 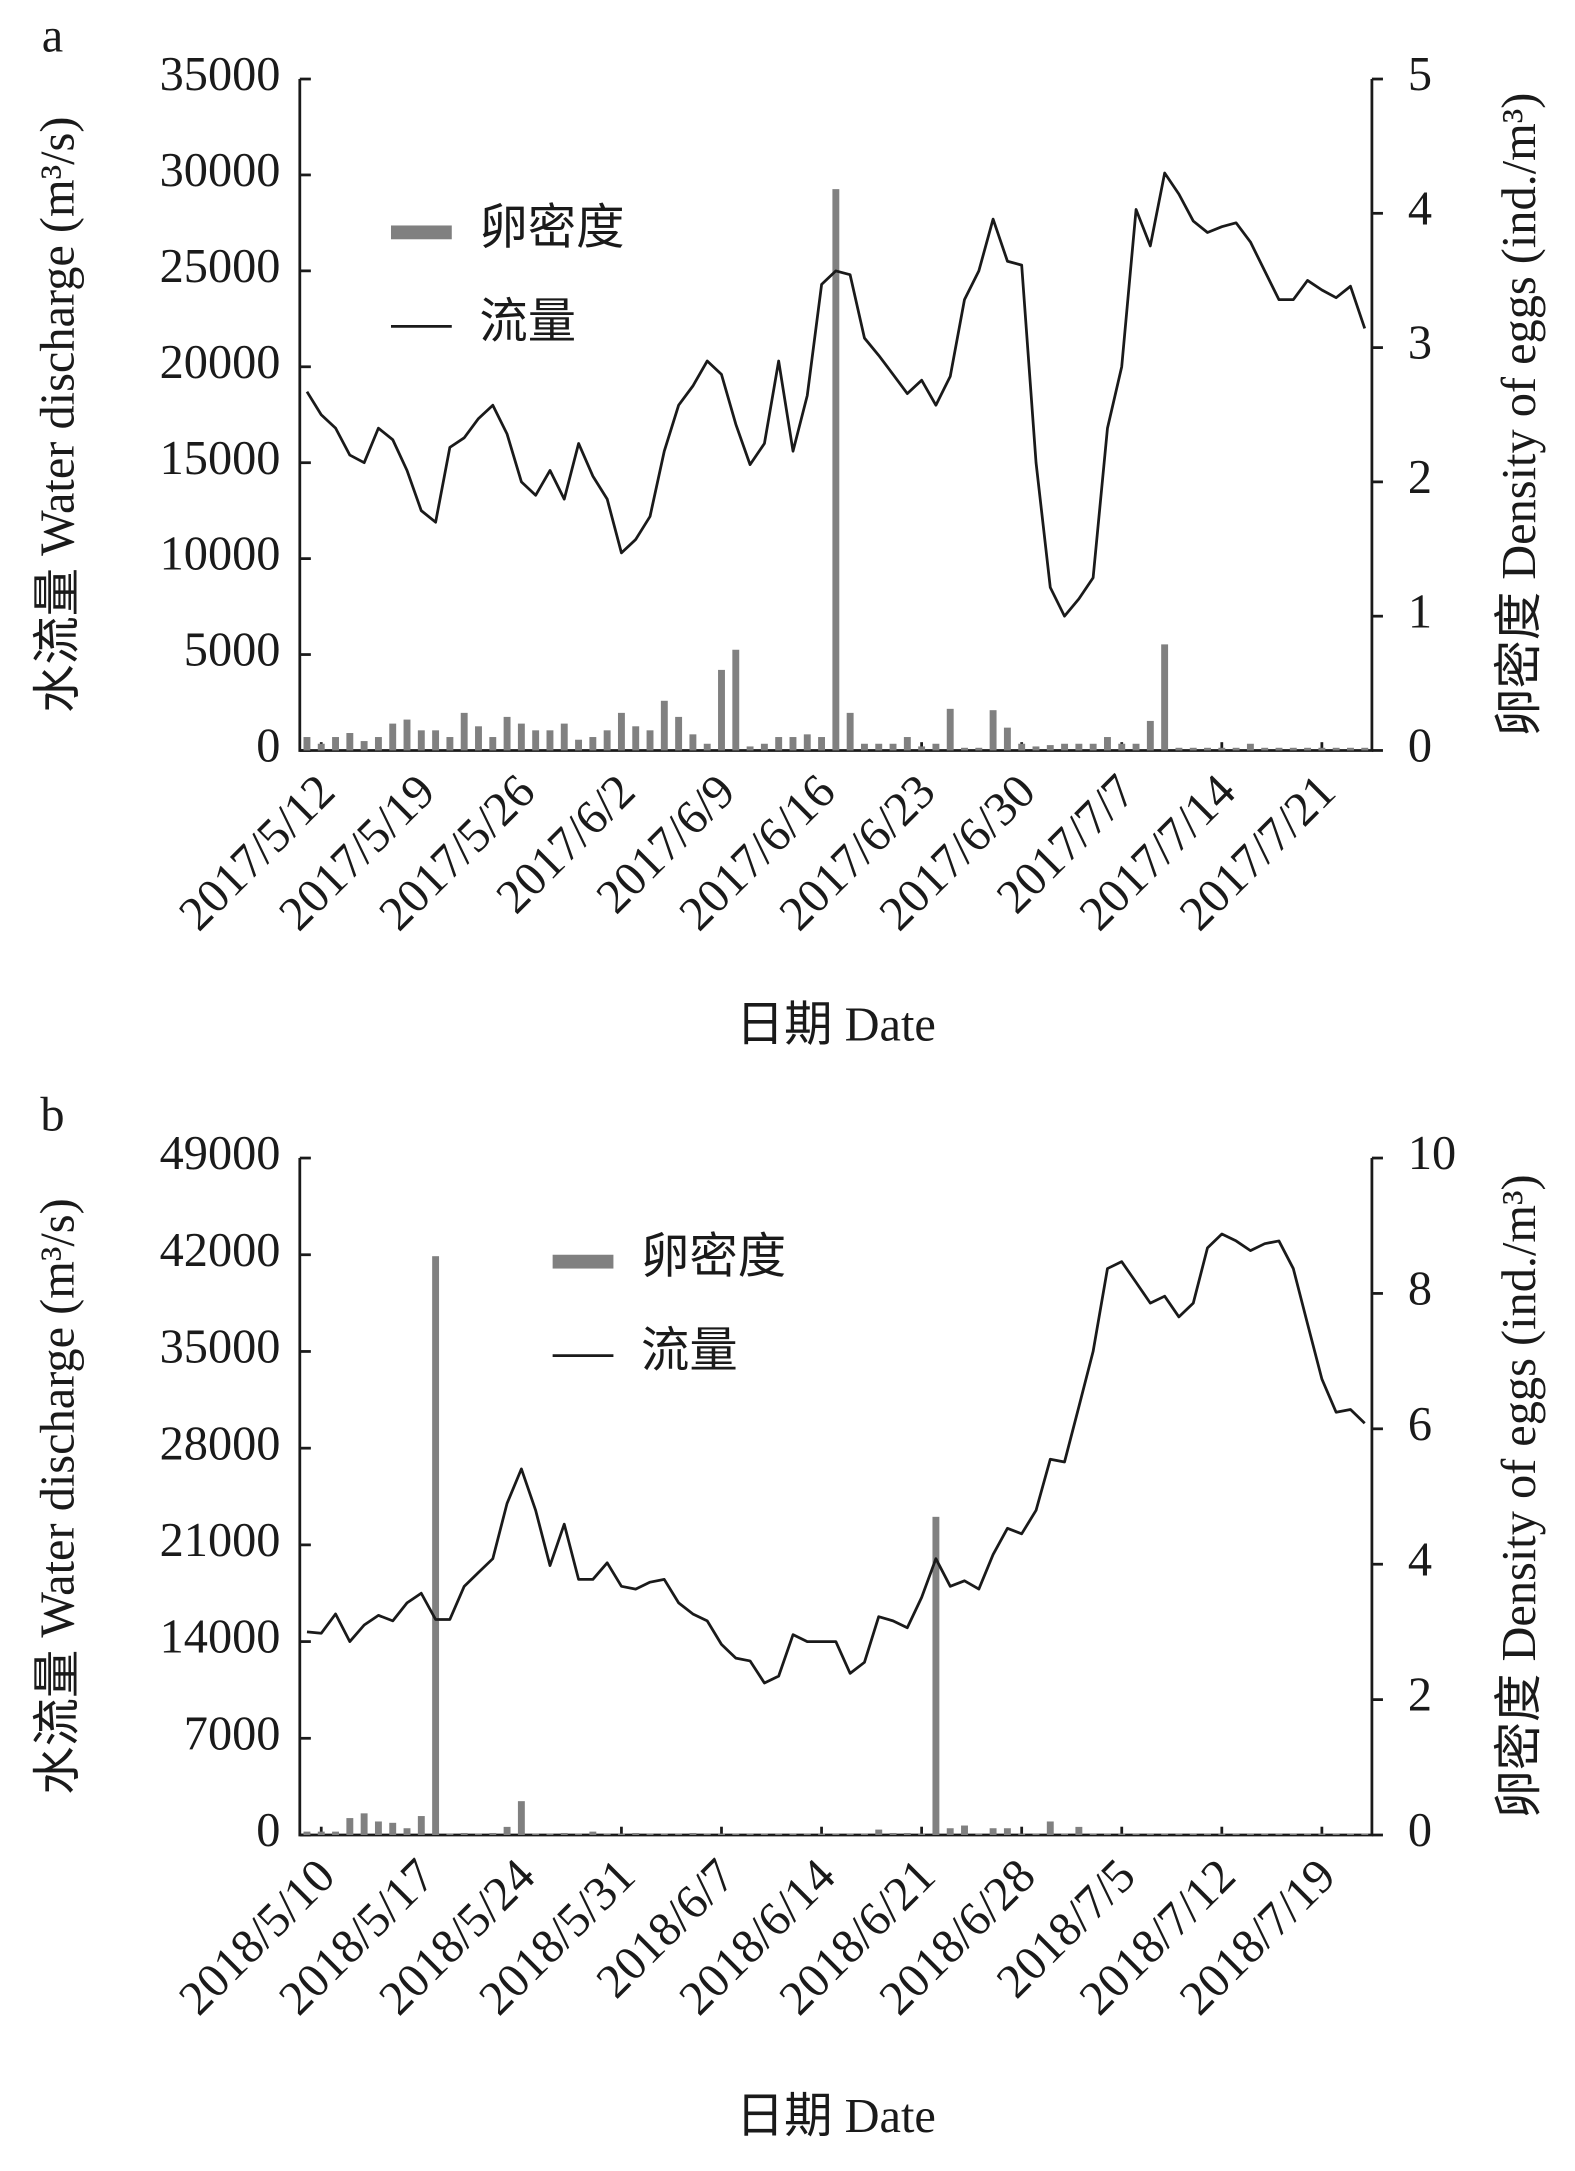 What do you see at coordinates (1519, 1496) in the screenshot?
I see `y2-axis-label: 卵密度 Density of eggs (ind./m³)` at bounding box center [1519, 1496].